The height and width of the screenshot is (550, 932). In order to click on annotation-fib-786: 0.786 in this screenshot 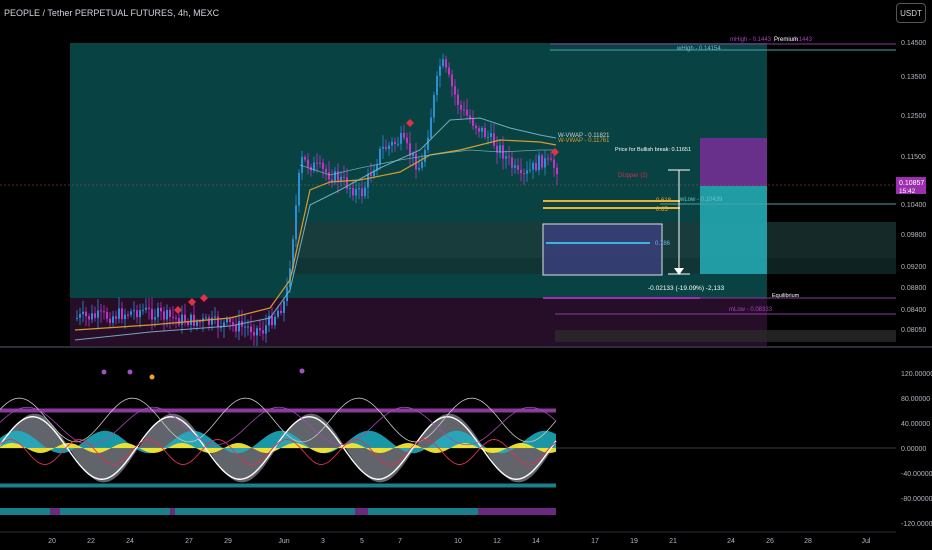, I will do `click(663, 244)`.